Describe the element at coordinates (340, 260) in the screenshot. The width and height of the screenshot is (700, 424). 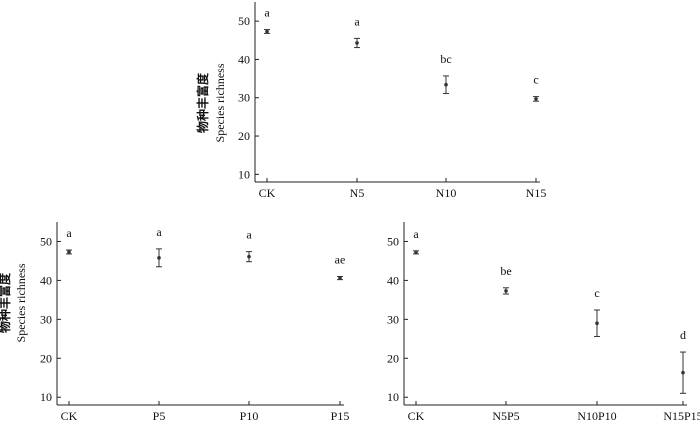
I see `significance-label: ae` at that location.